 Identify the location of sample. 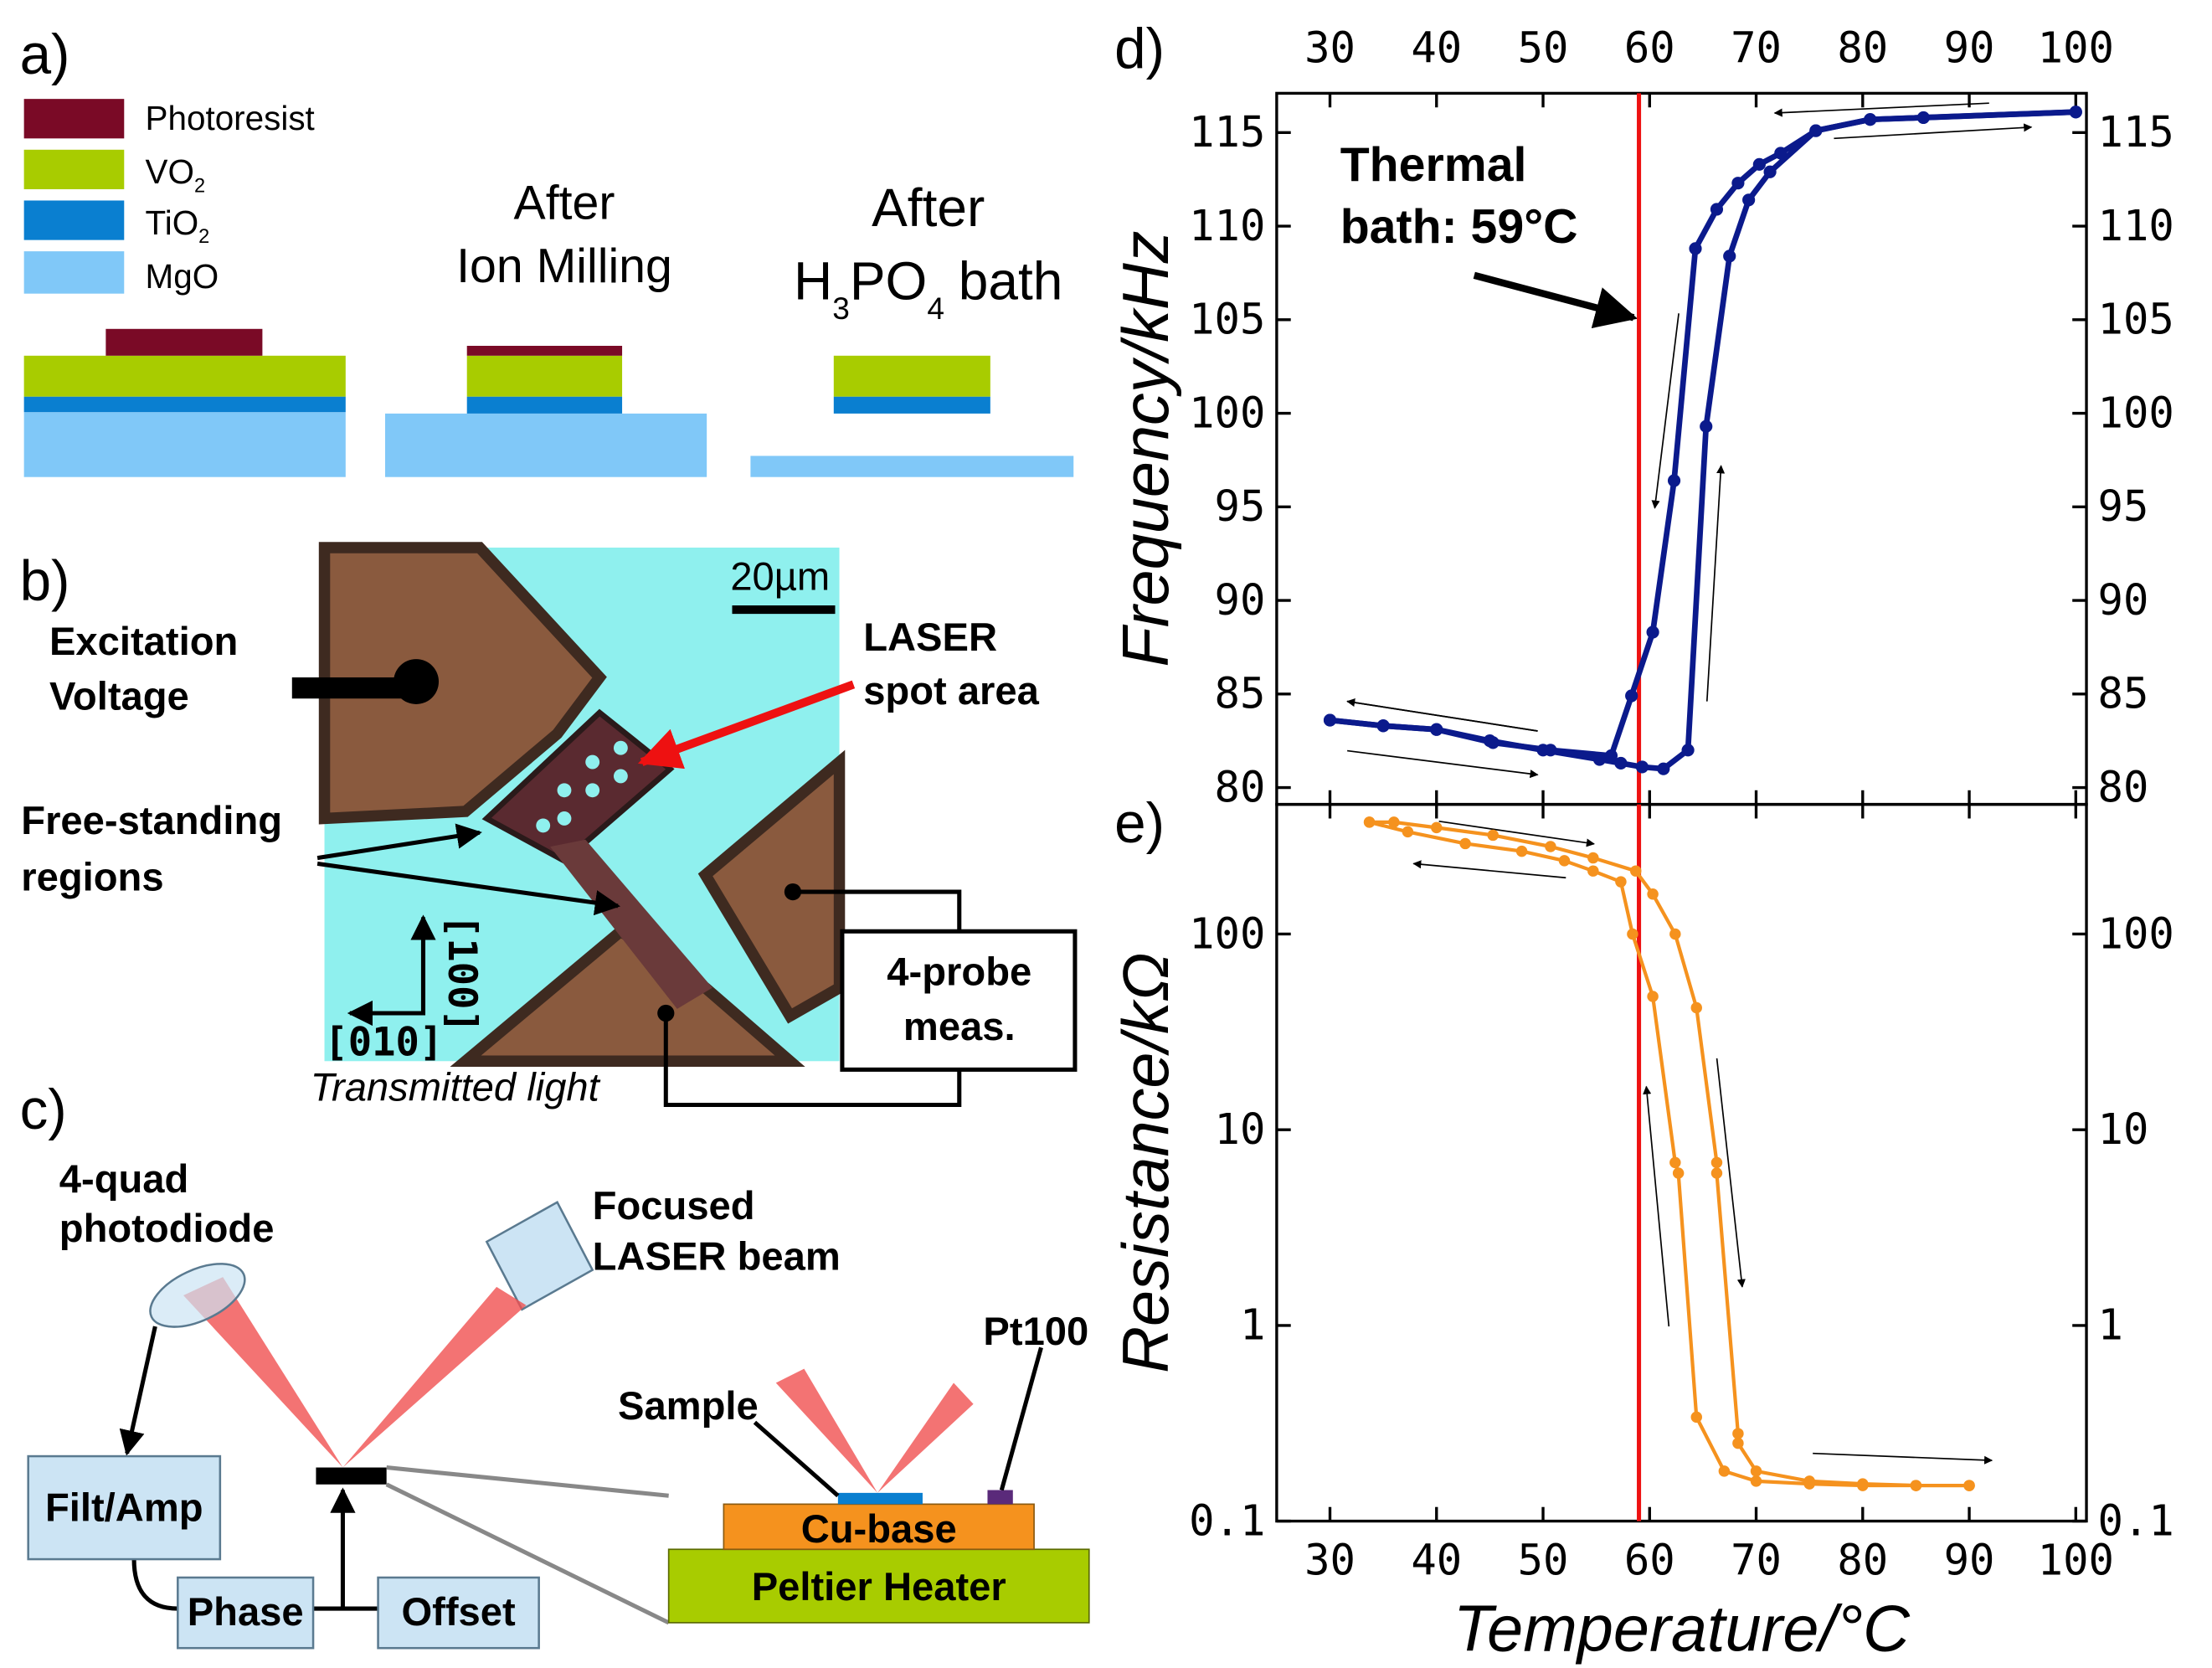
(351, 1476).